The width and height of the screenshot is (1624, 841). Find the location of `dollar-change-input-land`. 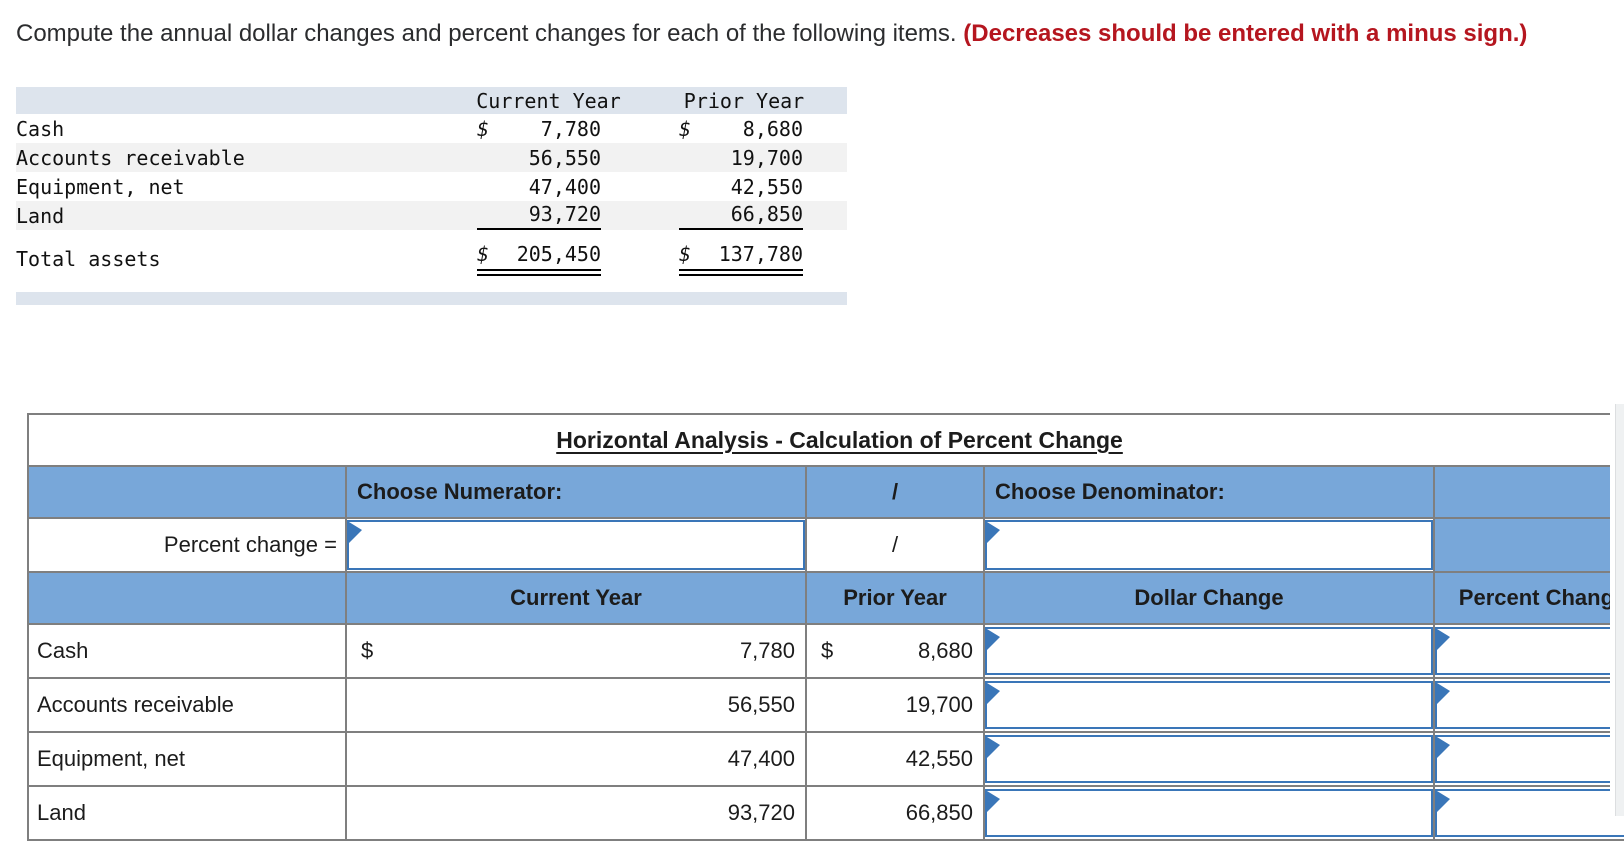

dollar-change-input-land is located at coordinates (1209, 813).